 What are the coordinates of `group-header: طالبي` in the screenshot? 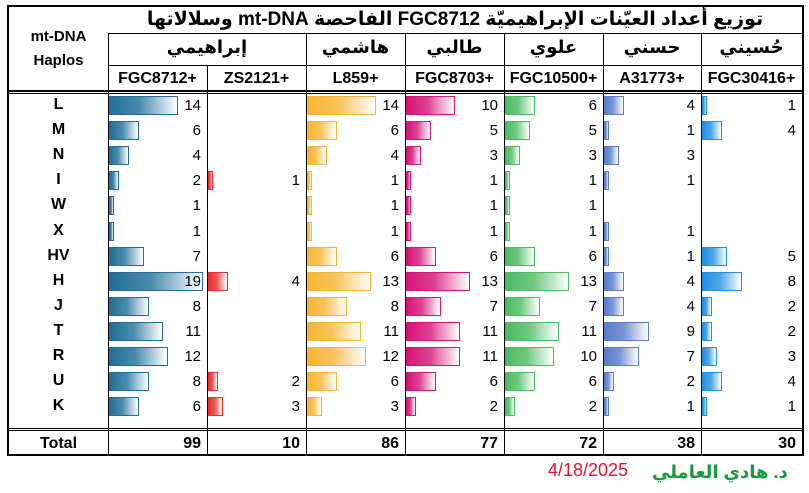 It's located at (454, 47).